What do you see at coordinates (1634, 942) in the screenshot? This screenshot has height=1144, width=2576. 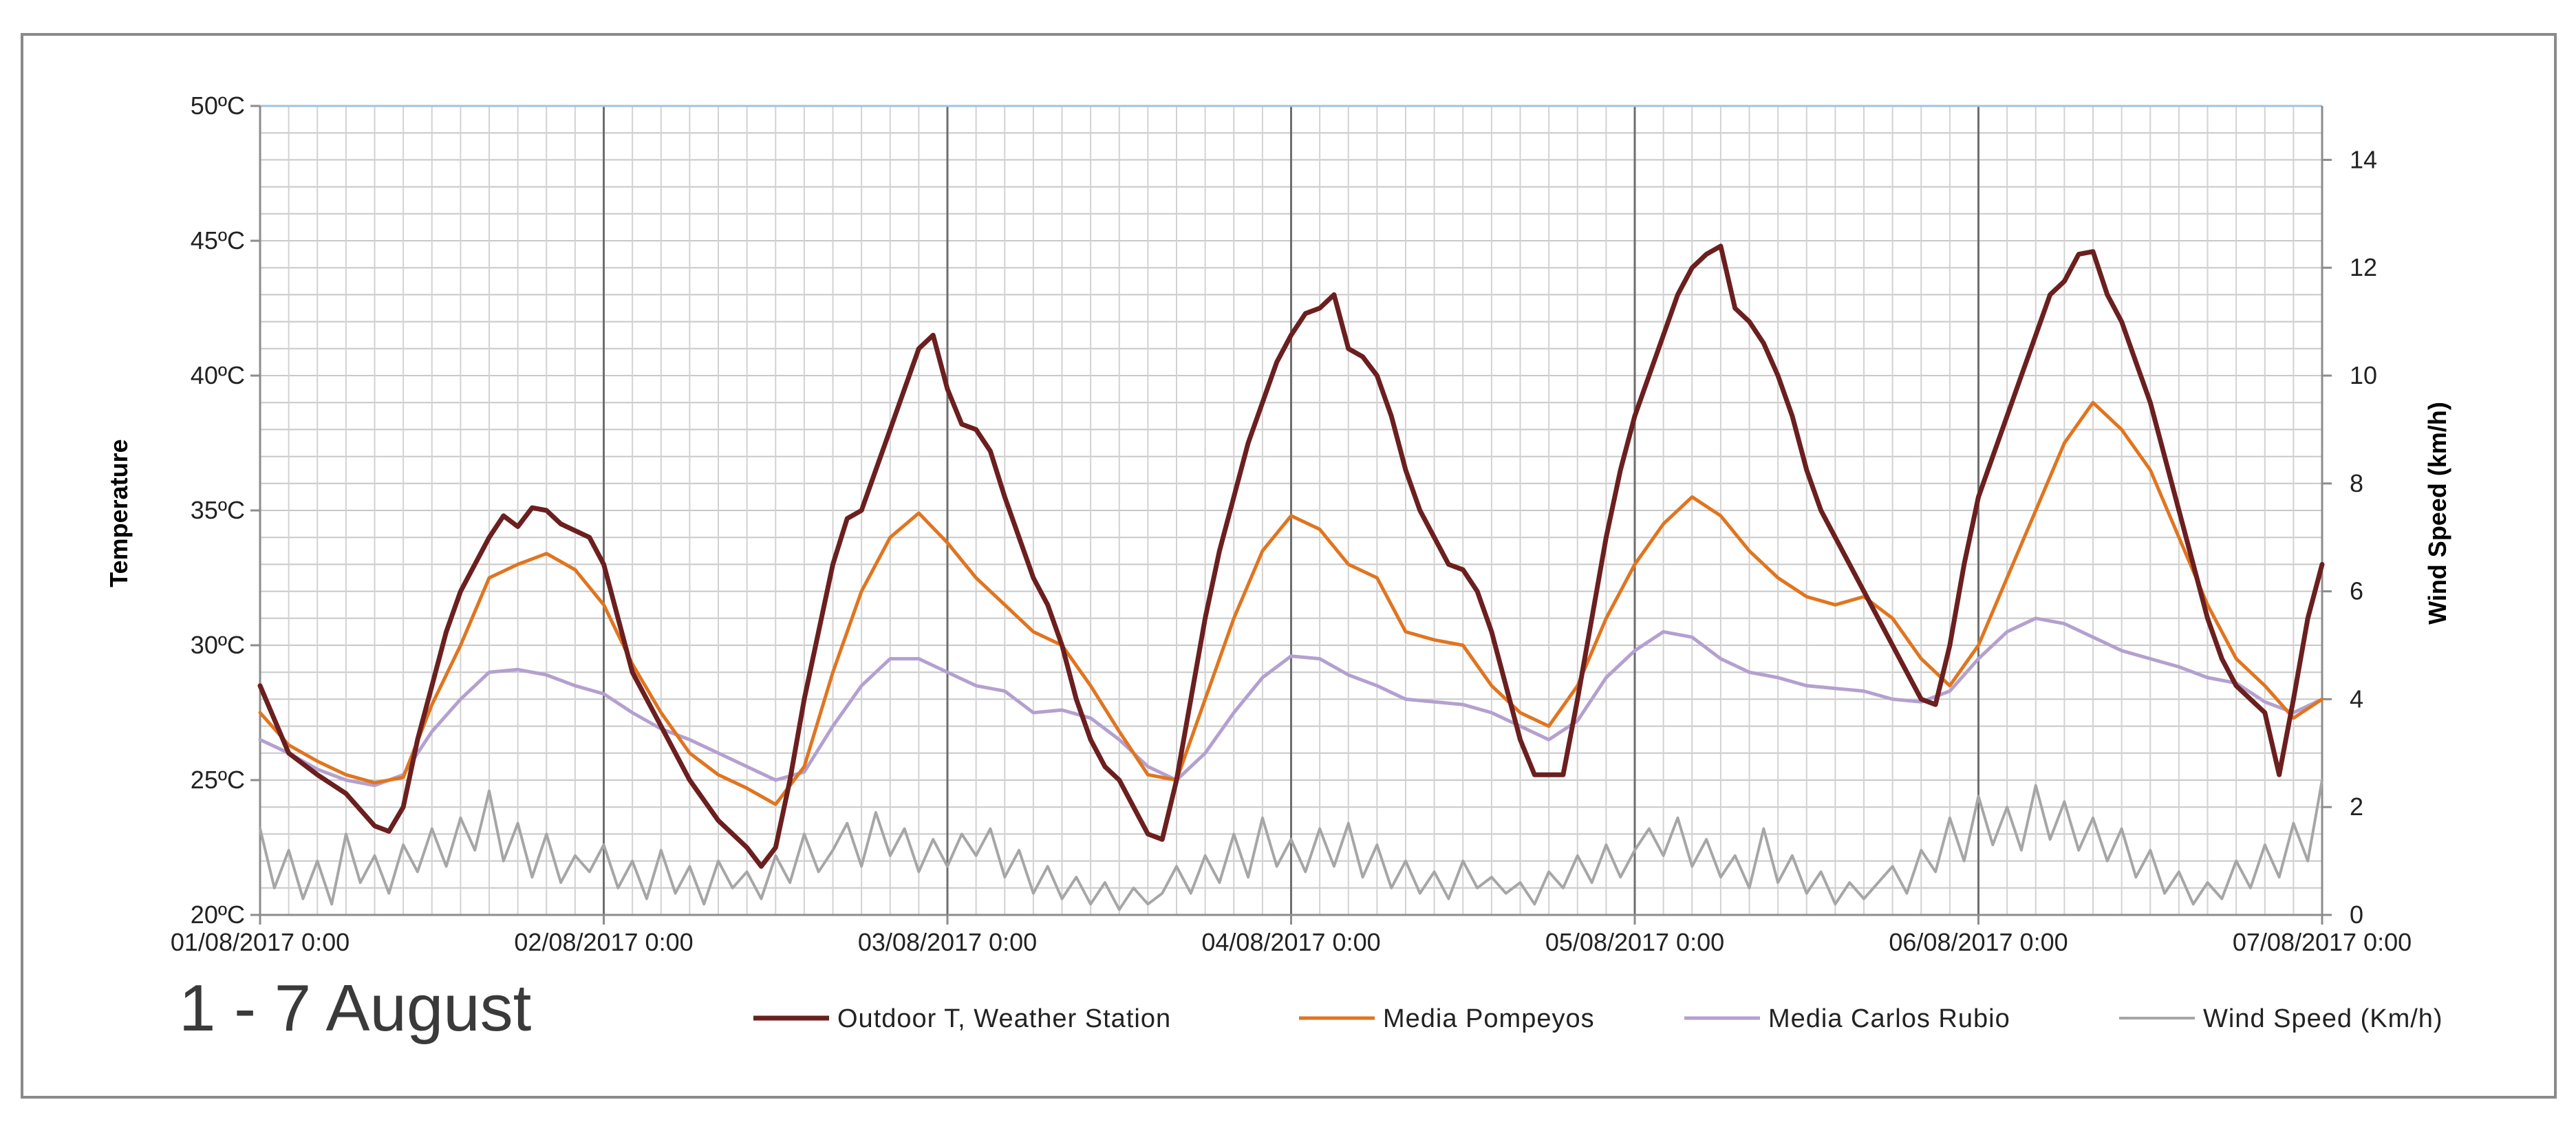 I see `x-tick-label: 05/08/2017 0:00` at bounding box center [1634, 942].